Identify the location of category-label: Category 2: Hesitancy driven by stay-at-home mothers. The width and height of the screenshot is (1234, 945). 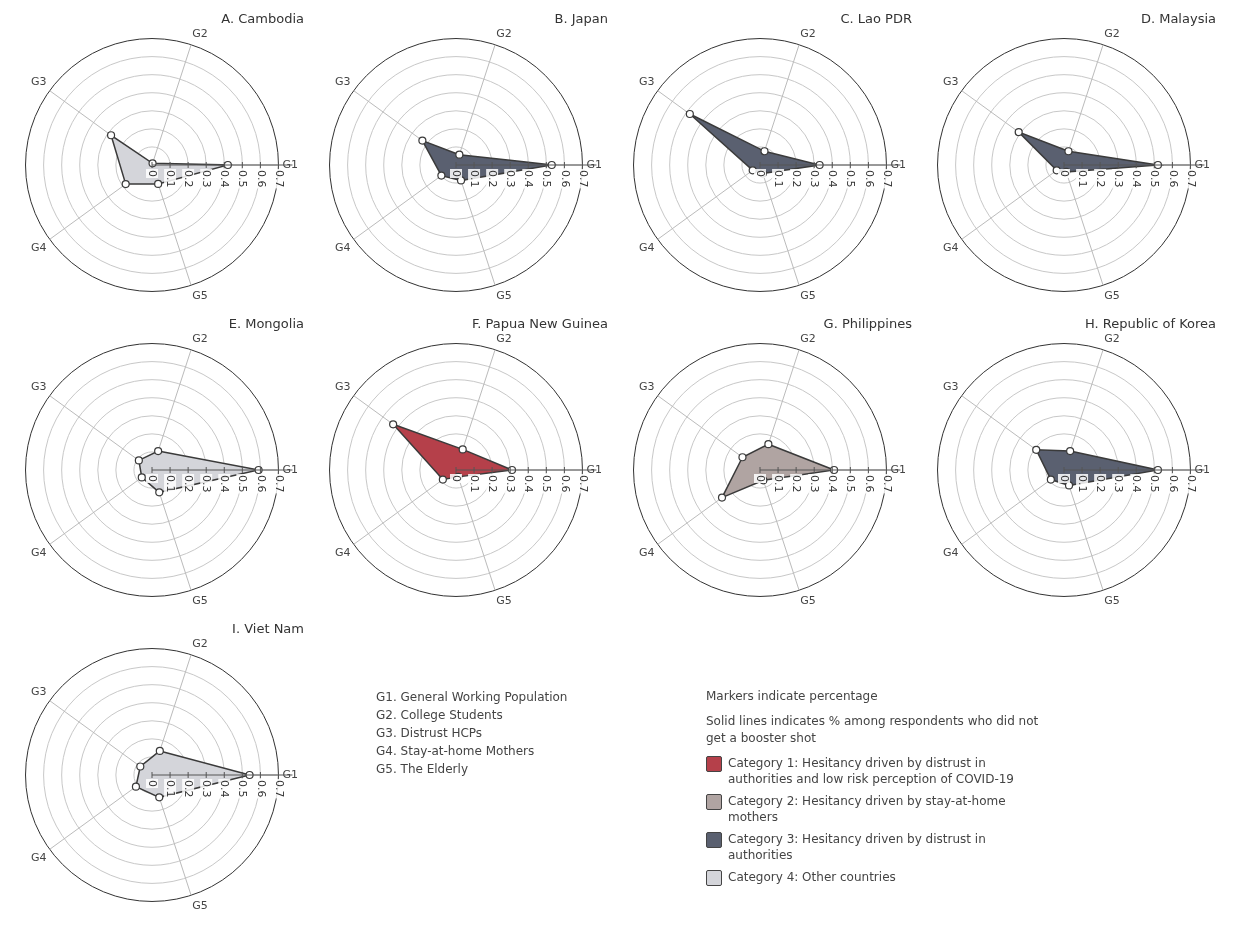
(867, 809).